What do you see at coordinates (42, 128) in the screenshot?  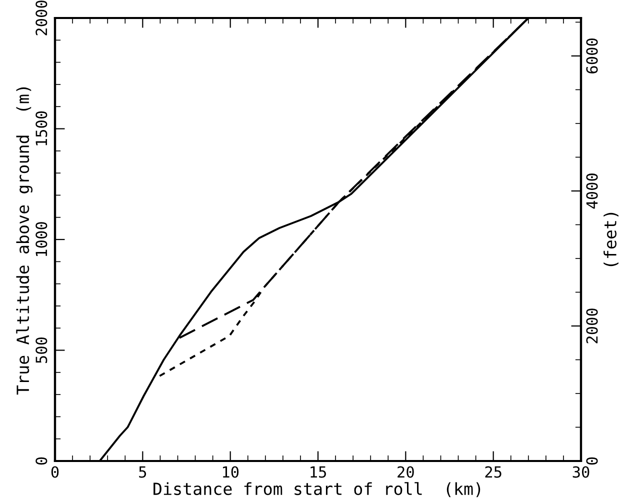 I see `y-tick-label: 1500` at bounding box center [42, 128].